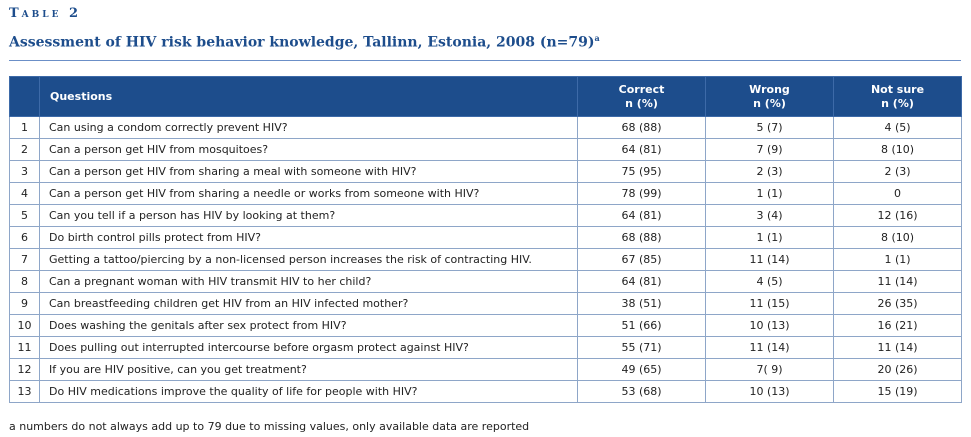  I want to click on header-correct: Correct n (%), so click(641, 96).